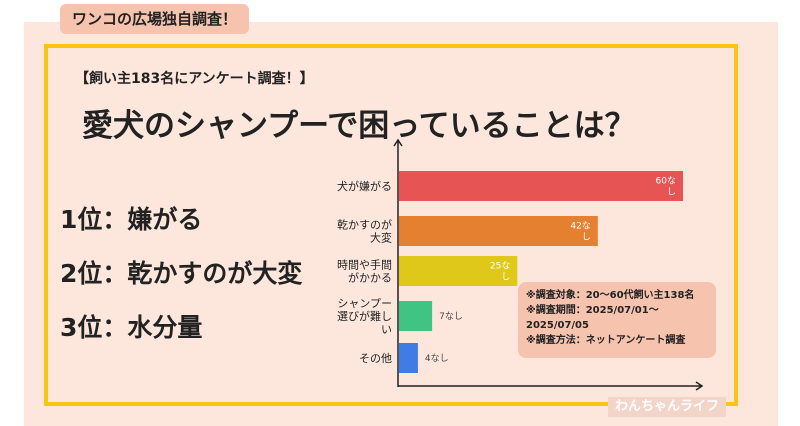 This screenshot has height=426, width=800. I want to click on value-label-5: 4なし, so click(437, 358).